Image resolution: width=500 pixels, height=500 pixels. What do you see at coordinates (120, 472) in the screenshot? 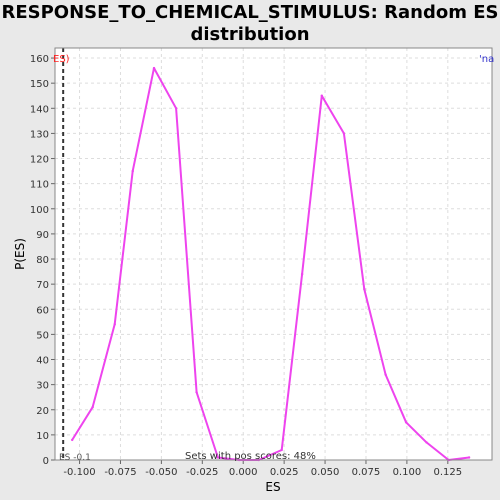
I see `x-tick-label: -0.075` at bounding box center [120, 472].